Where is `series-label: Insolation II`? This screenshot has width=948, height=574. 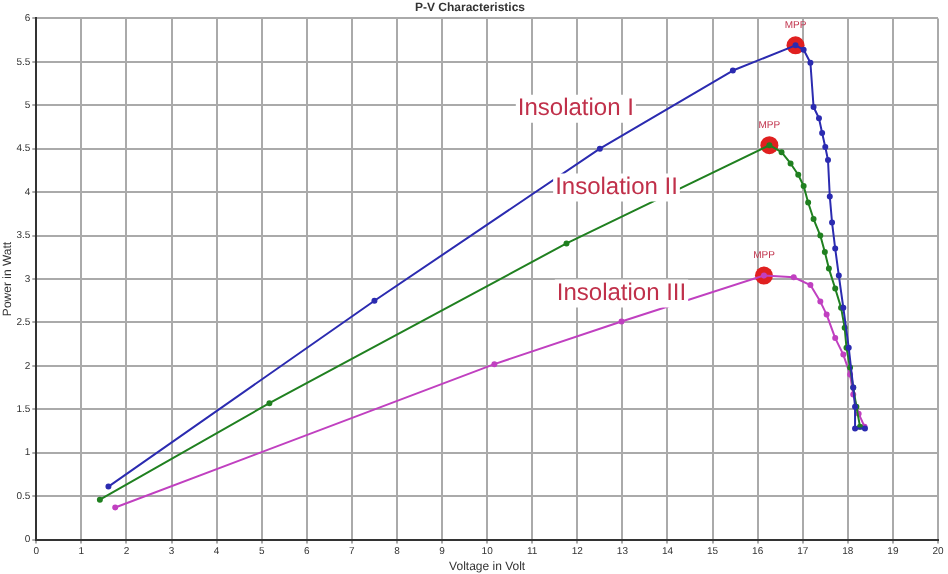 series-label: Insolation II is located at coordinates (616, 186).